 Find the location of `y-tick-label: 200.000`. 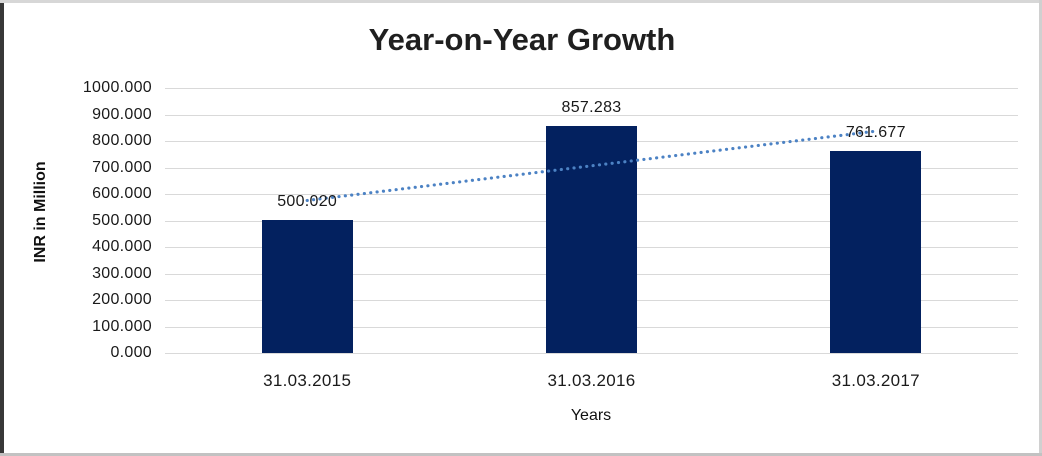

y-tick-label: 200.000 is located at coordinates (122, 299).